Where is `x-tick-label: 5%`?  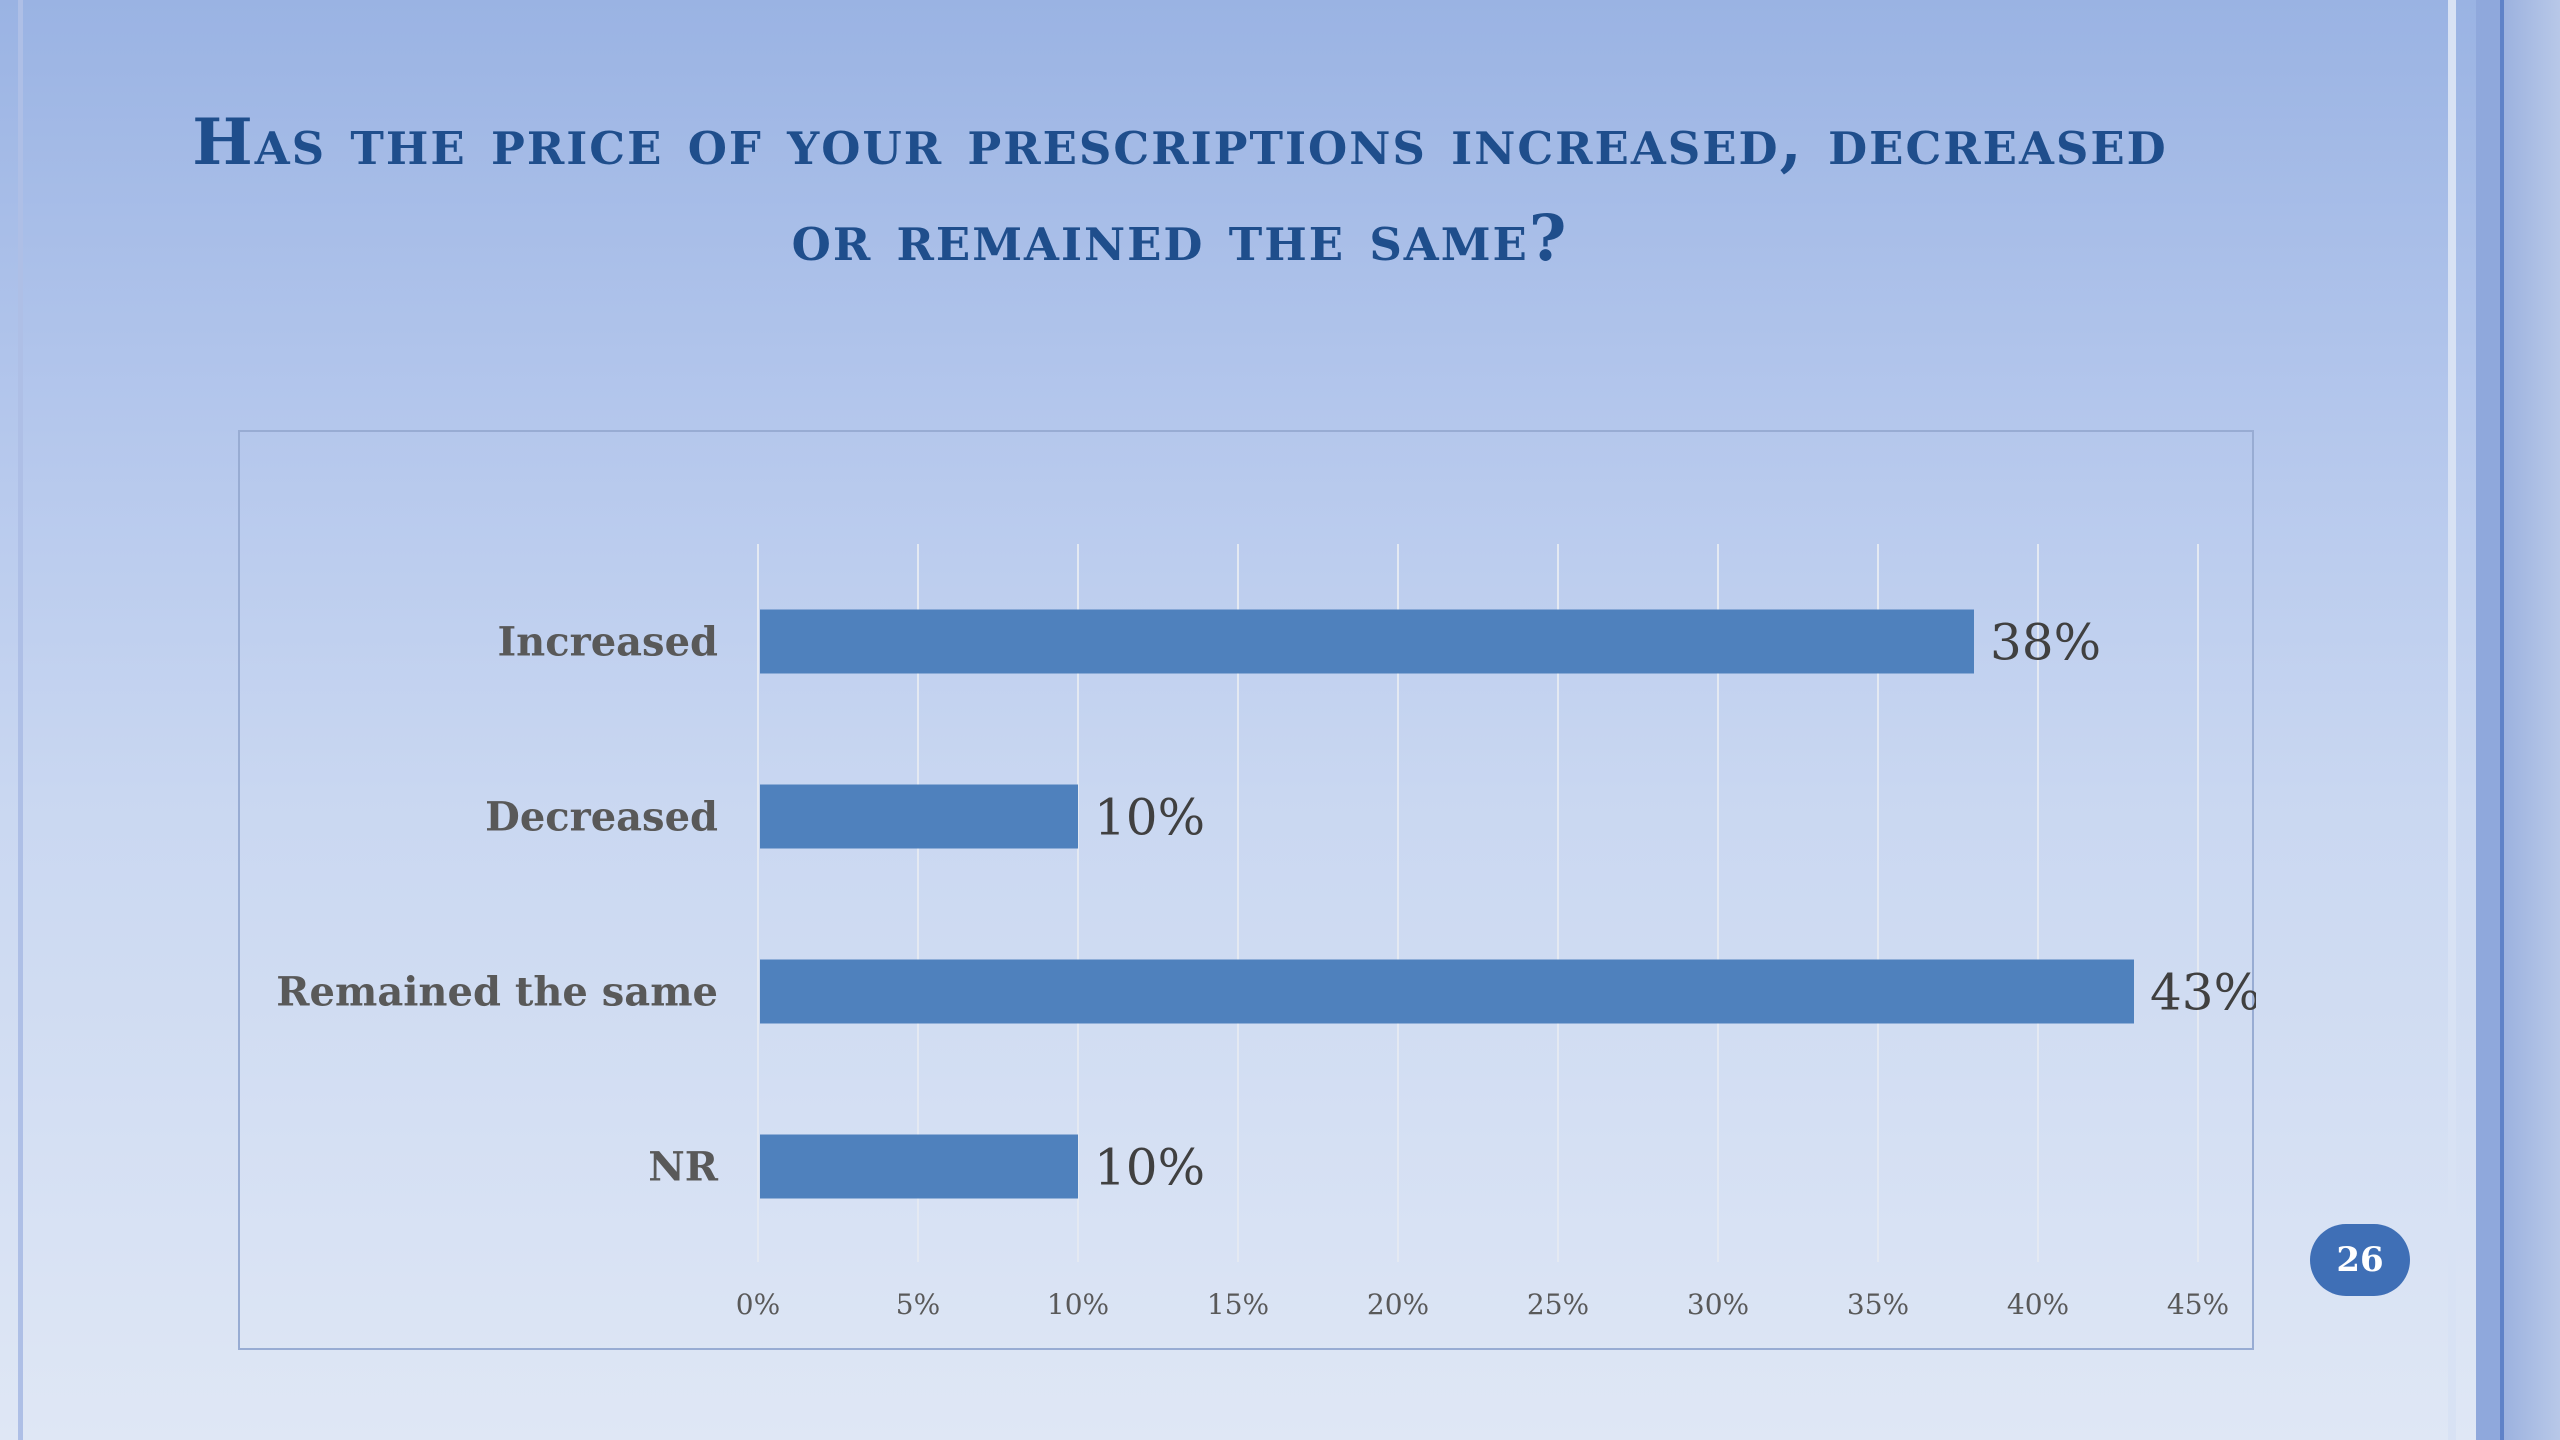
x-tick-label: 5% is located at coordinates (918, 1304).